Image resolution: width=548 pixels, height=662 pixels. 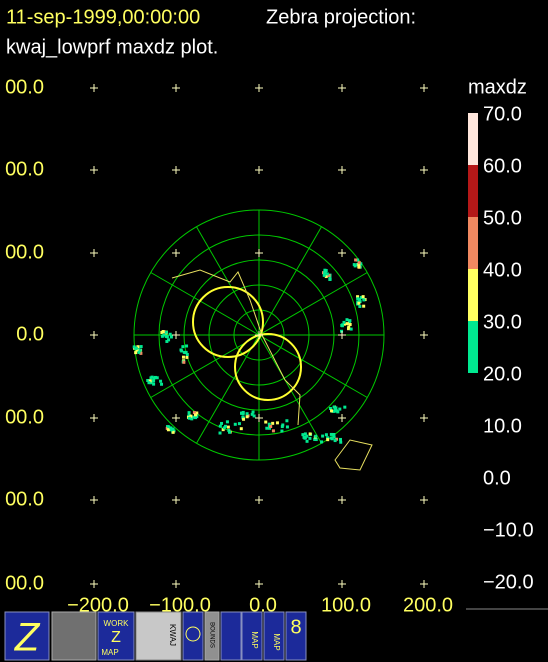 What do you see at coordinates (502, 114) in the screenshot?
I see `legend-label: 70.0` at bounding box center [502, 114].